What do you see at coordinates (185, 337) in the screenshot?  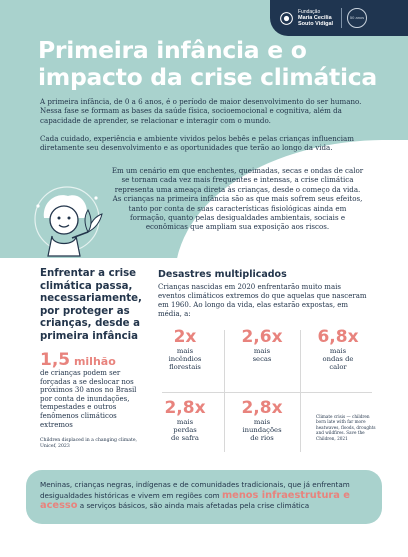 I see `stat-value: 2x` at bounding box center [185, 337].